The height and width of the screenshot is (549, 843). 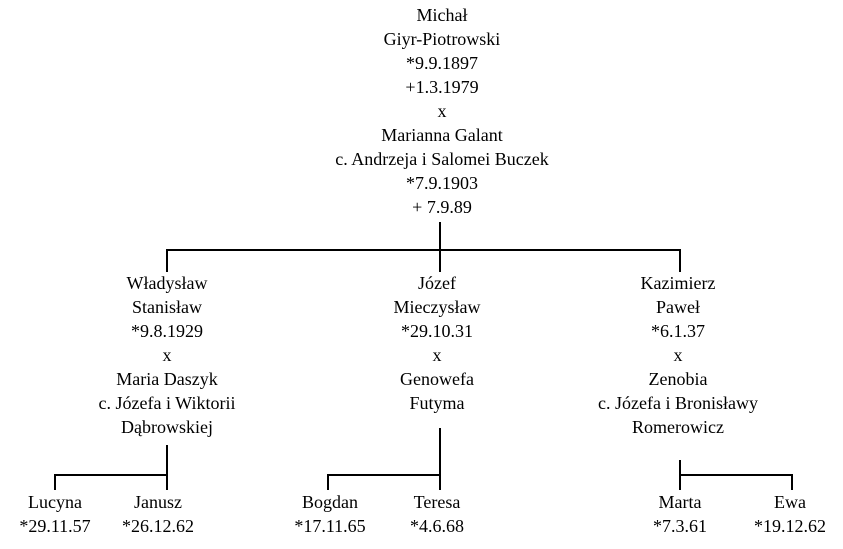 I want to click on grandchild-person-line: *29.11.57, so click(x=54, y=526).